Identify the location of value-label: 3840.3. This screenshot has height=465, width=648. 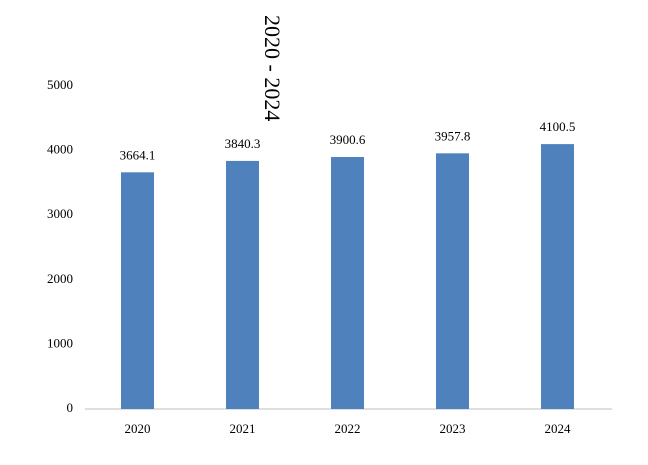
(243, 143).